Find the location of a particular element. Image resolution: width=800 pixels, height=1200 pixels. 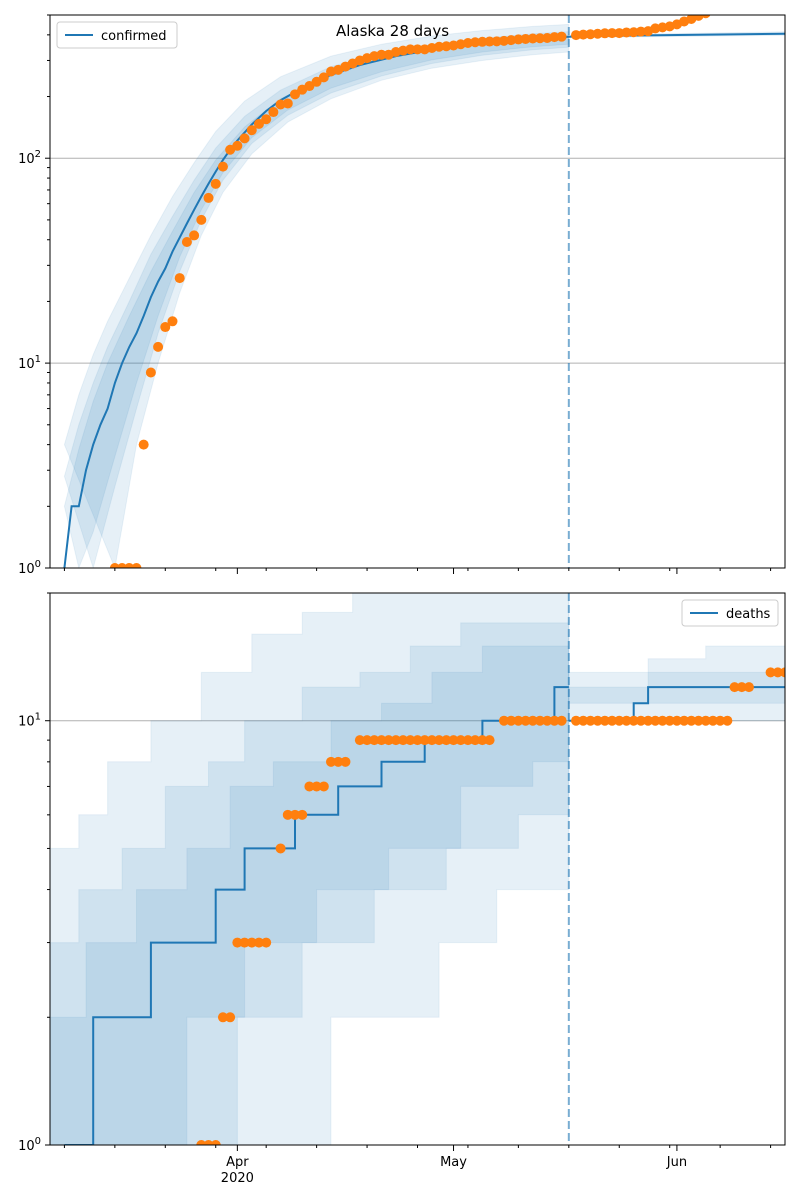

y-tick-label-exponent: 2 is located at coordinates (38, 154).